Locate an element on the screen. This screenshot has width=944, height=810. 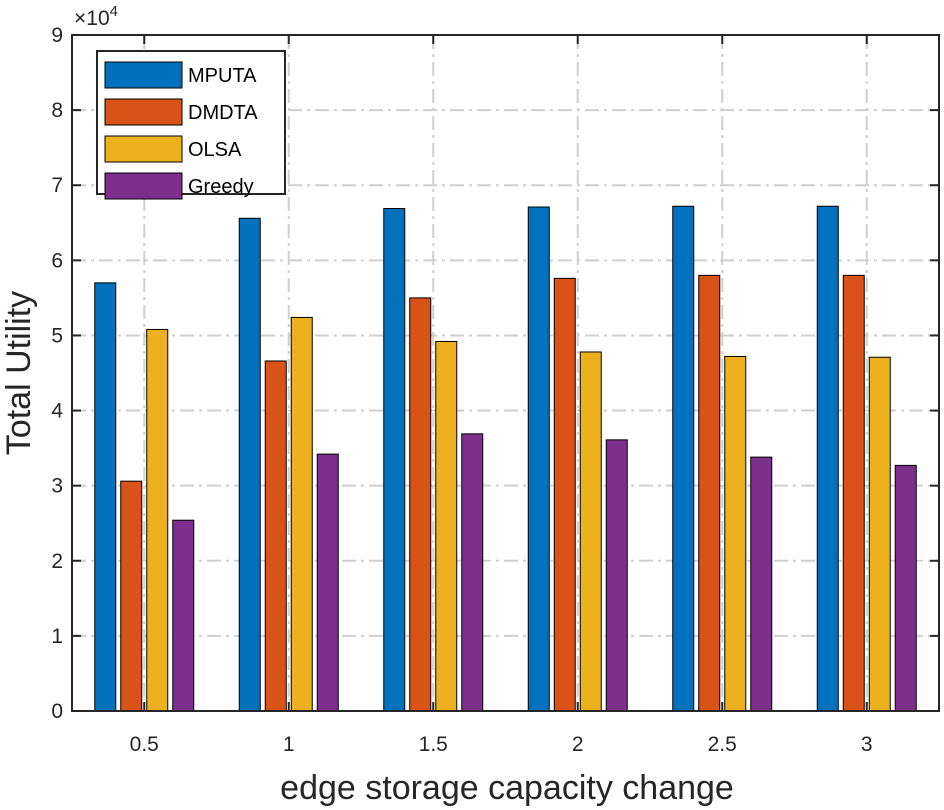
legend-swatch-greedy is located at coordinates (143, 186).